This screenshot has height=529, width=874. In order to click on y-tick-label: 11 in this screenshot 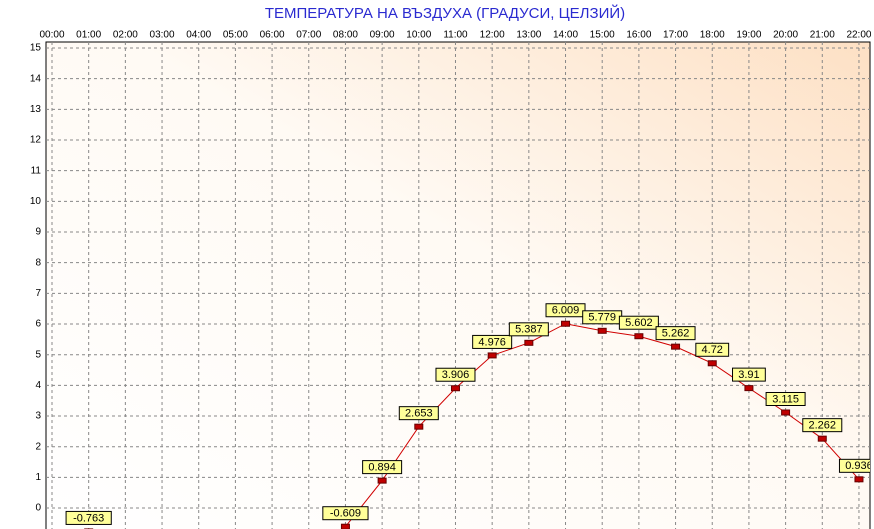, I will do `click(36, 170)`.